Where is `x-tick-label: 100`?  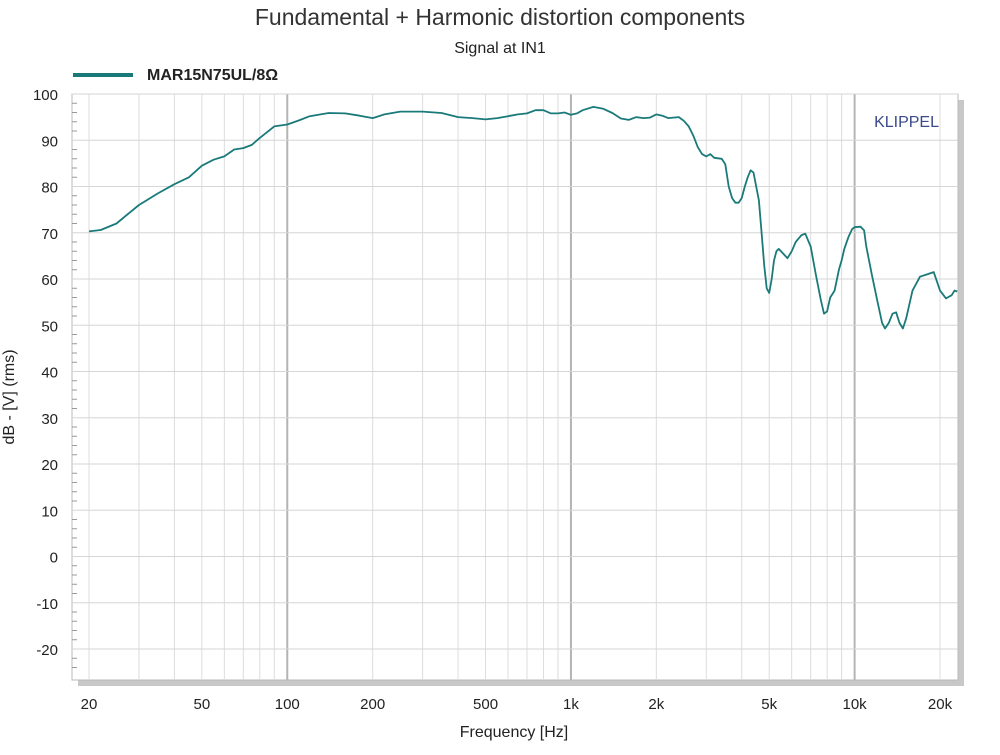 x-tick-label: 100 is located at coordinates (287, 704).